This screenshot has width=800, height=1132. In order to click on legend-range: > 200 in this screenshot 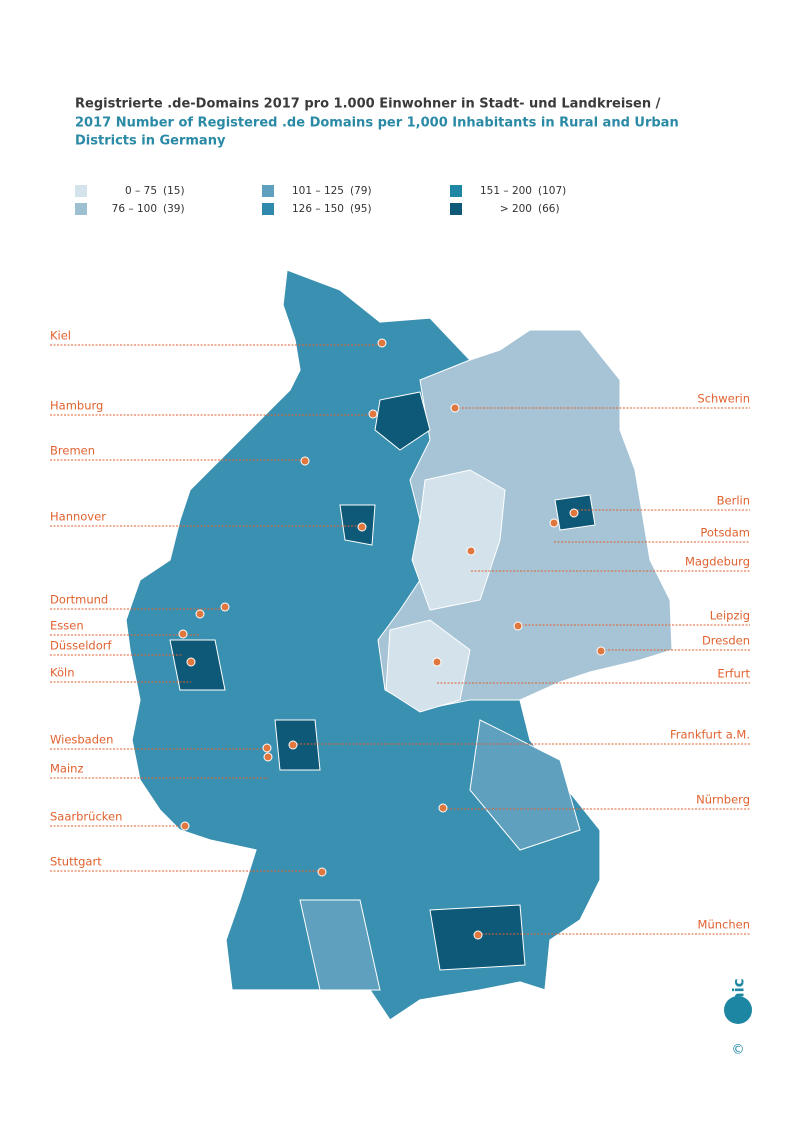, I will do `click(516, 209)`.